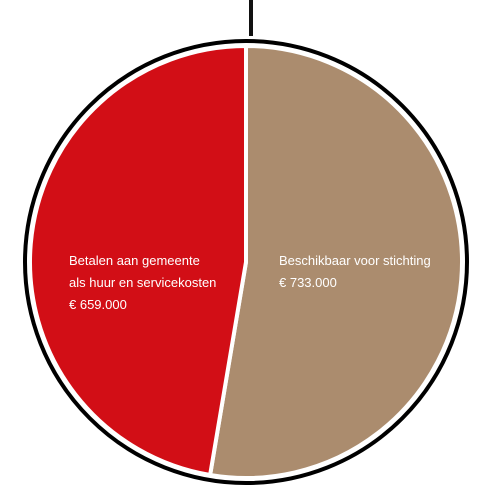 The height and width of the screenshot is (490, 493). I want to click on slice-value-label: € 733.000, so click(308, 282).